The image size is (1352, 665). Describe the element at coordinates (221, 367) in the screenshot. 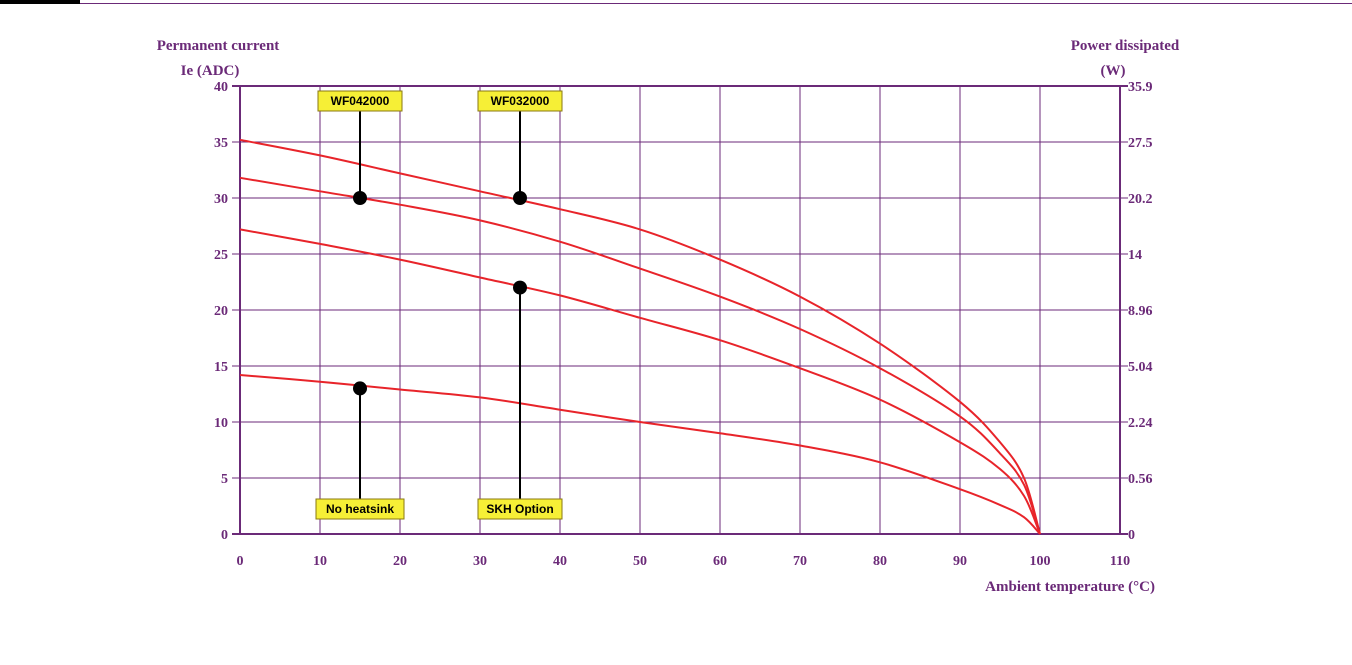

I see `y-tick-label: 15` at that location.